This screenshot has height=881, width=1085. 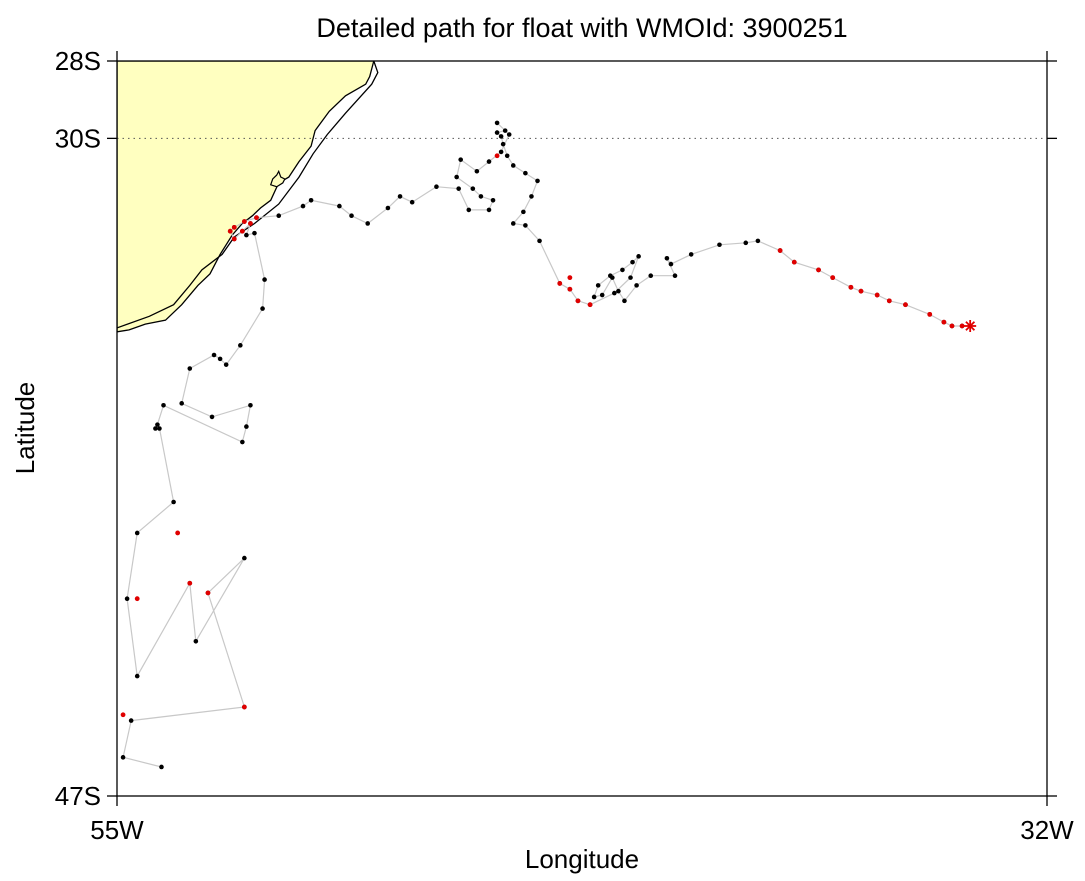 I want to click on x-axis-label: Longitude, so click(x=582, y=859).